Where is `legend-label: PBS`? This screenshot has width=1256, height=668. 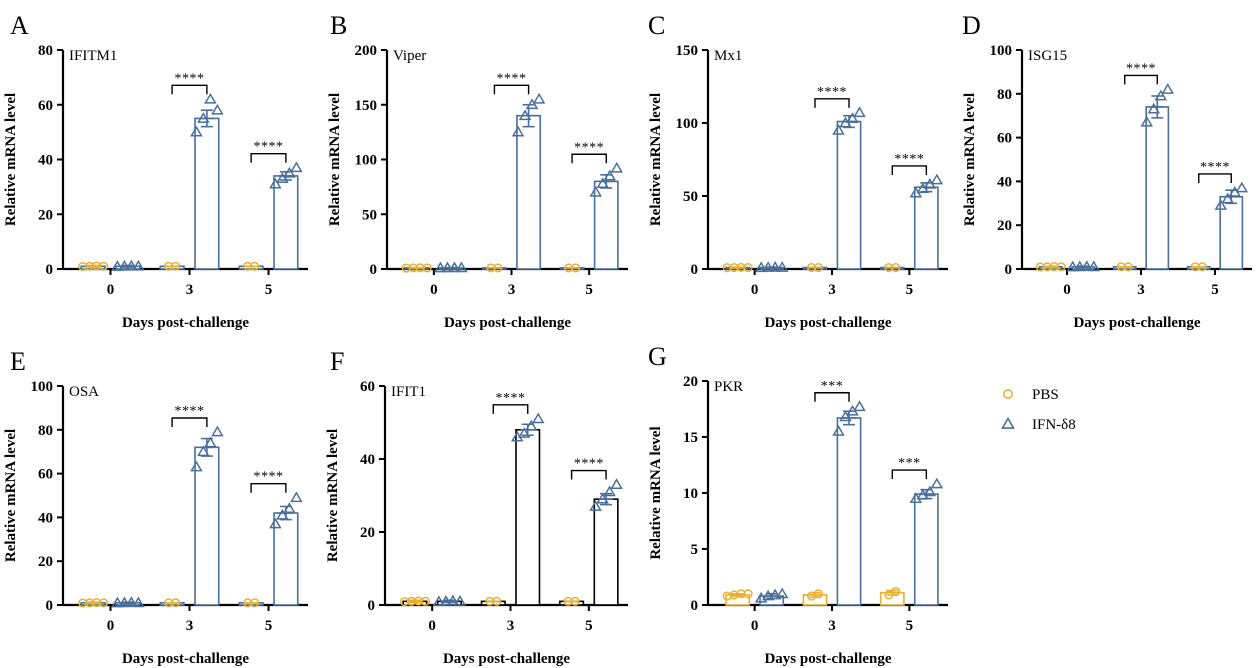 legend-label: PBS is located at coordinates (1045, 395).